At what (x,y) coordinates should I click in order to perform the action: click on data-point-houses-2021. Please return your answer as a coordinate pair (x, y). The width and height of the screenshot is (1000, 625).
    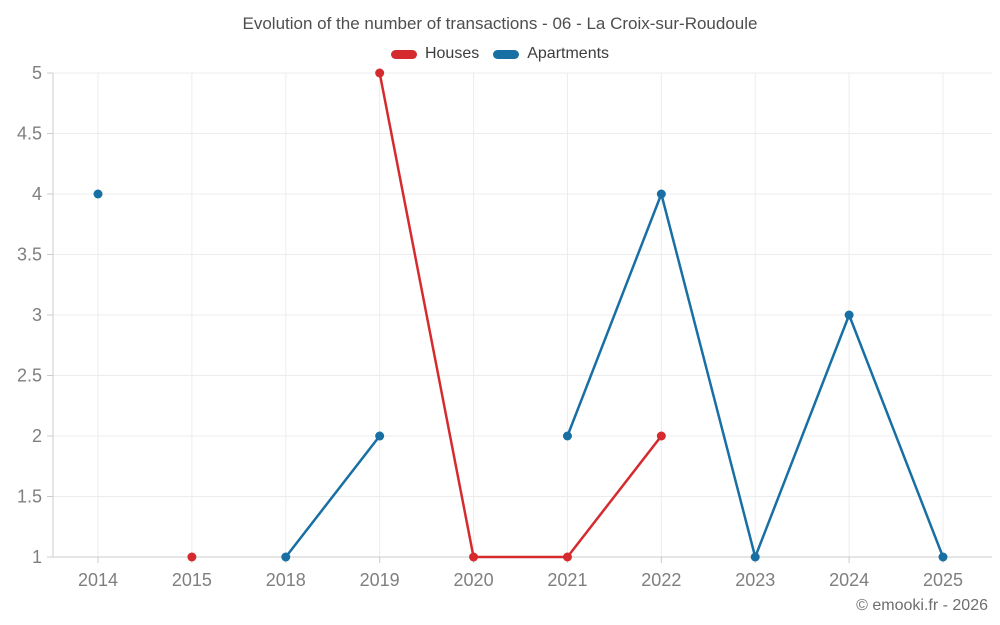
    Looking at the image, I should click on (567, 557).